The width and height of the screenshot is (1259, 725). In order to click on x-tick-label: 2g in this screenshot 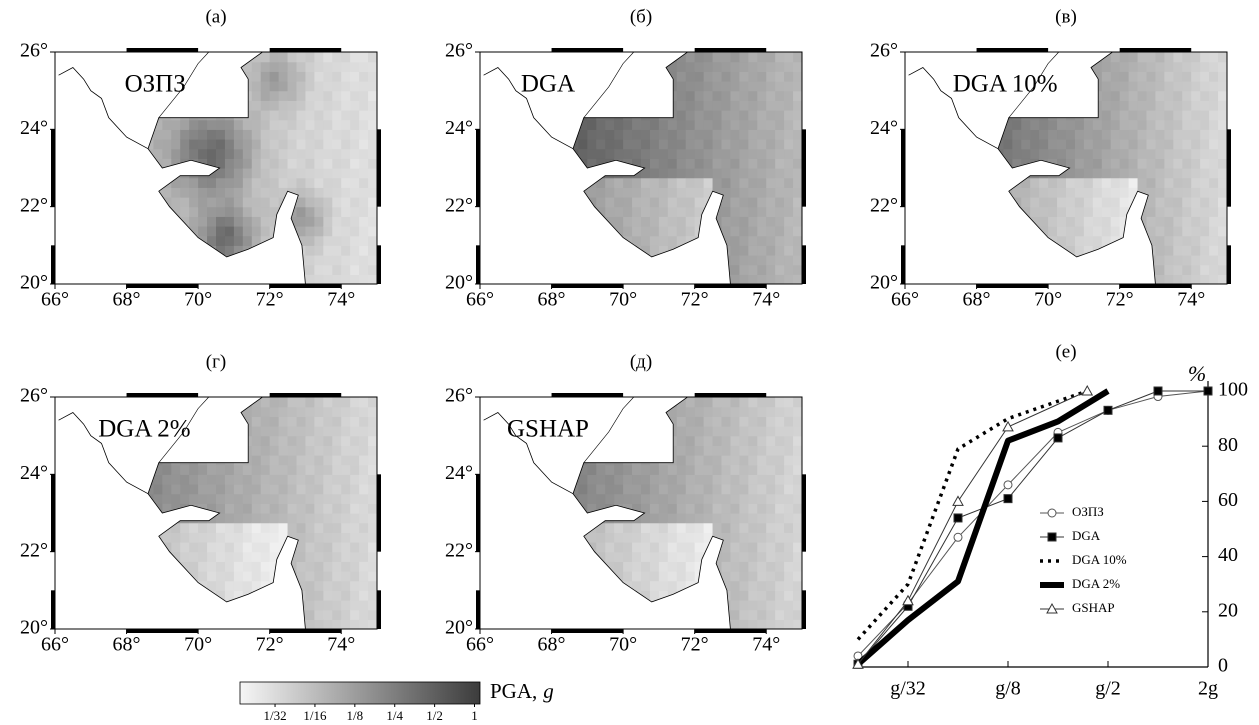, I will do `click(1208, 689)`.